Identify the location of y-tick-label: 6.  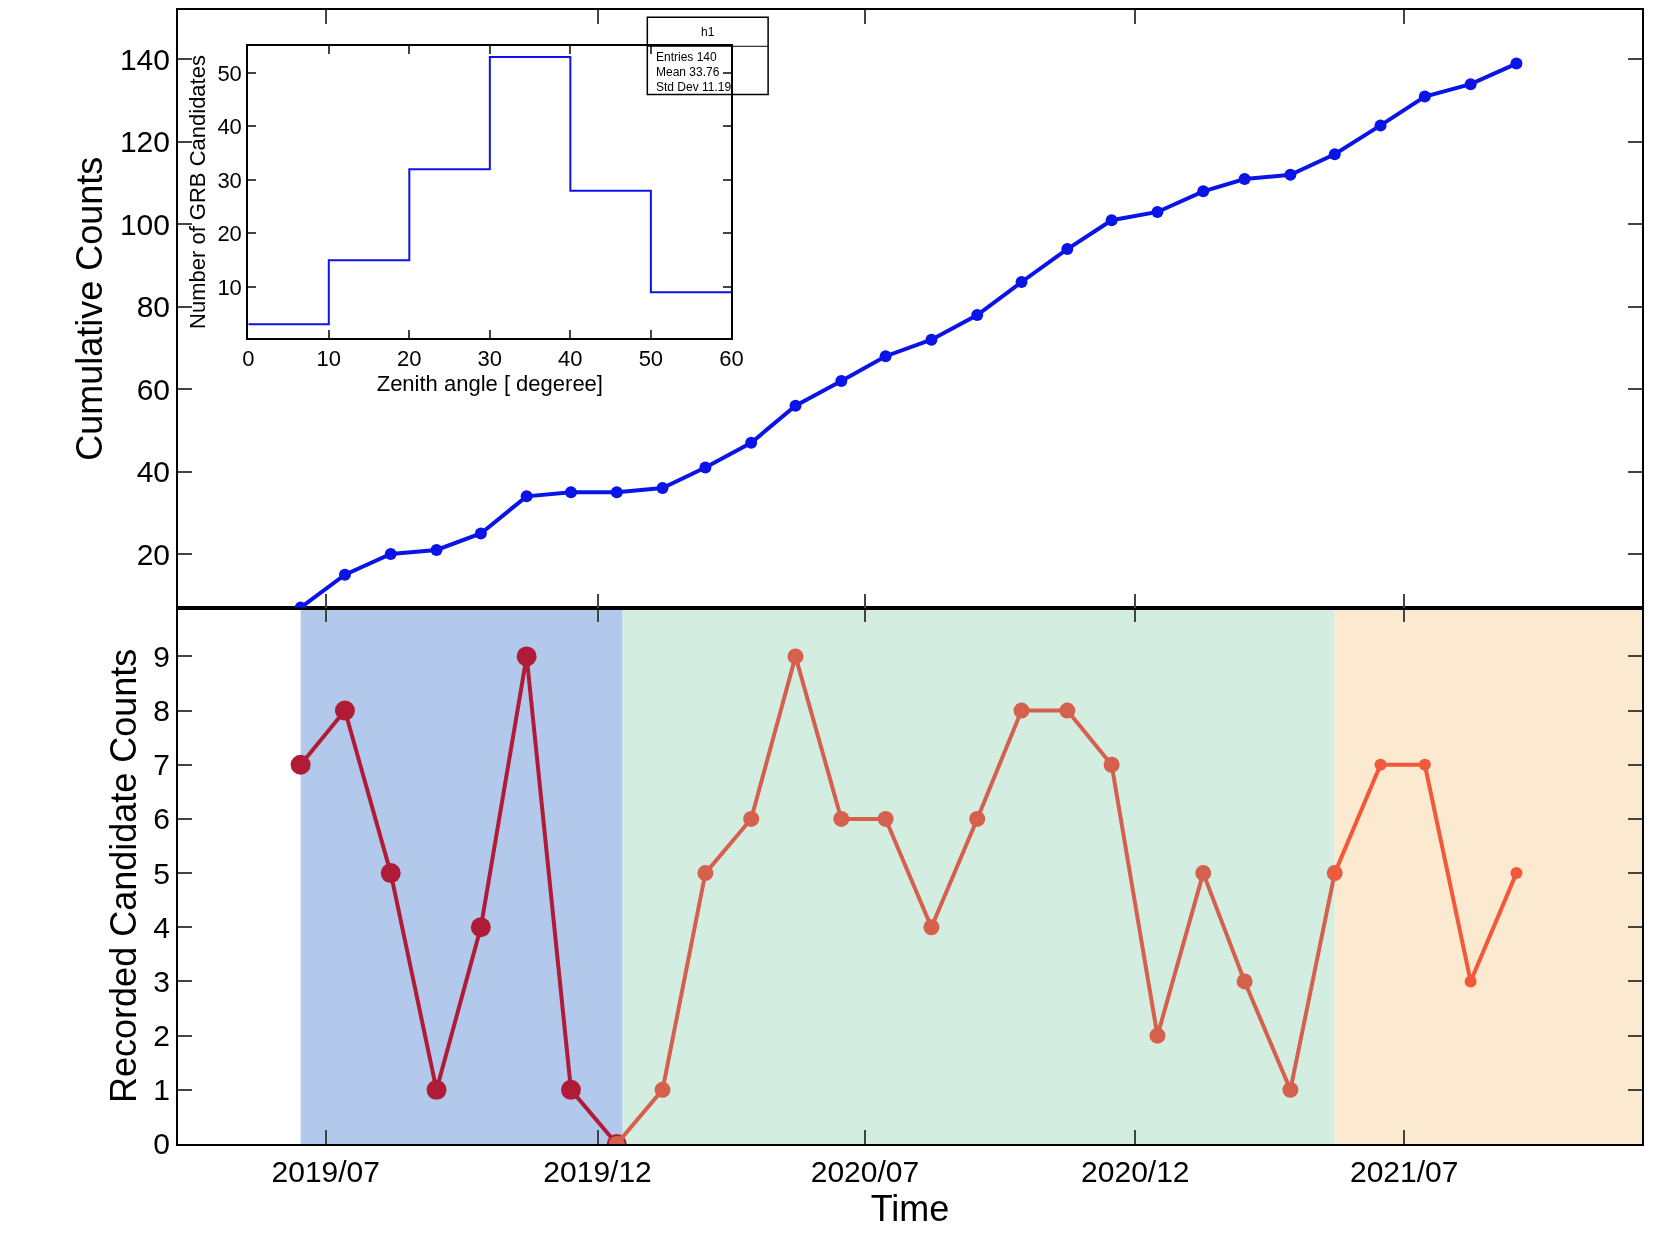
(161, 819).